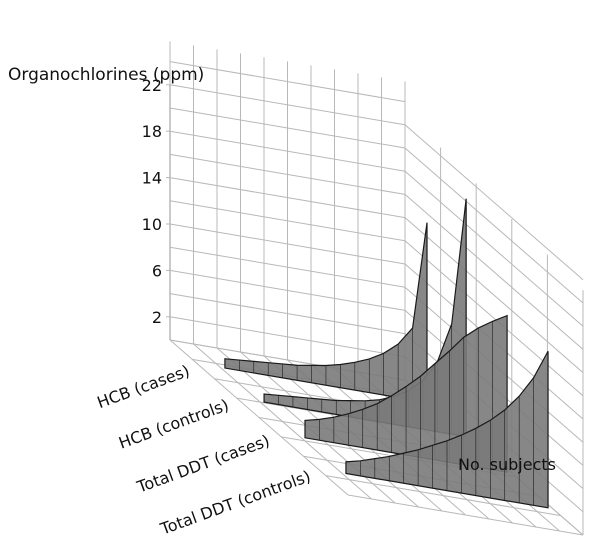  Describe the element at coordinates (157, 317) in the screenshot. I see `y-tick-label: 2` at that location.